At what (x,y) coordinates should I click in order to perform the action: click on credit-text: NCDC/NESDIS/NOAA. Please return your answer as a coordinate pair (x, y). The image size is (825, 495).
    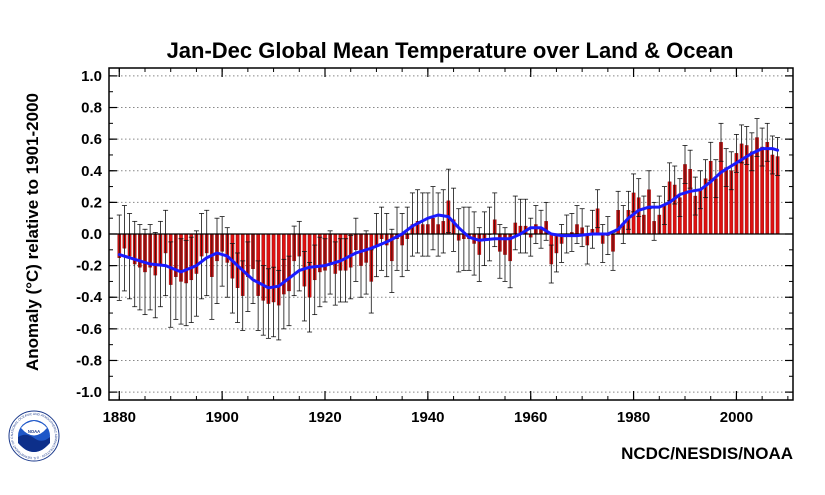
    Looking at the image, I should click on (707, 453).